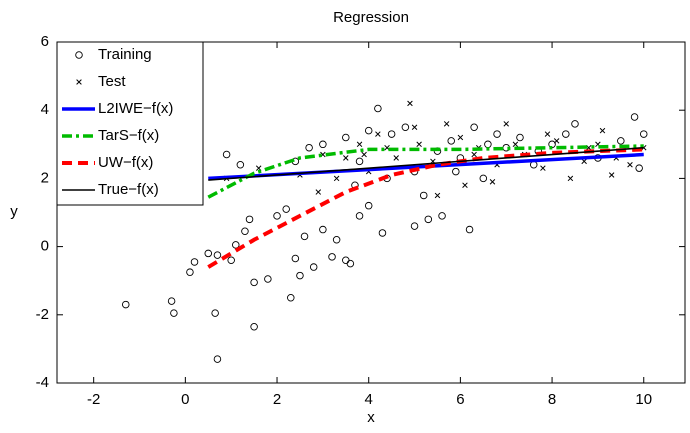 The width and height of the screenshot is (690, 433). Describe the element at coordinates (277, 399) in the screenshot. I see `x-tick-label: 2` at that location.